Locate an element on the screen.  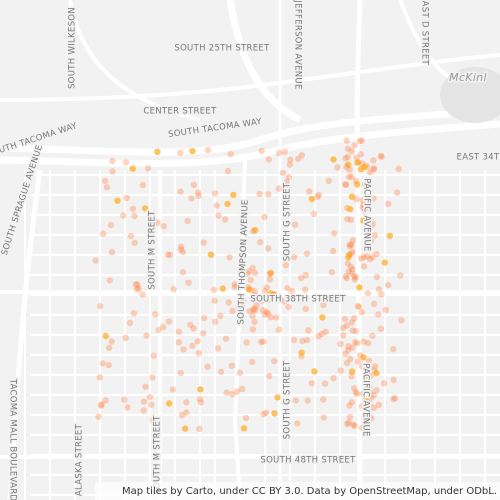
street-label: TACOMA MALL BOULEVARD is located at coordinates (13, 439).